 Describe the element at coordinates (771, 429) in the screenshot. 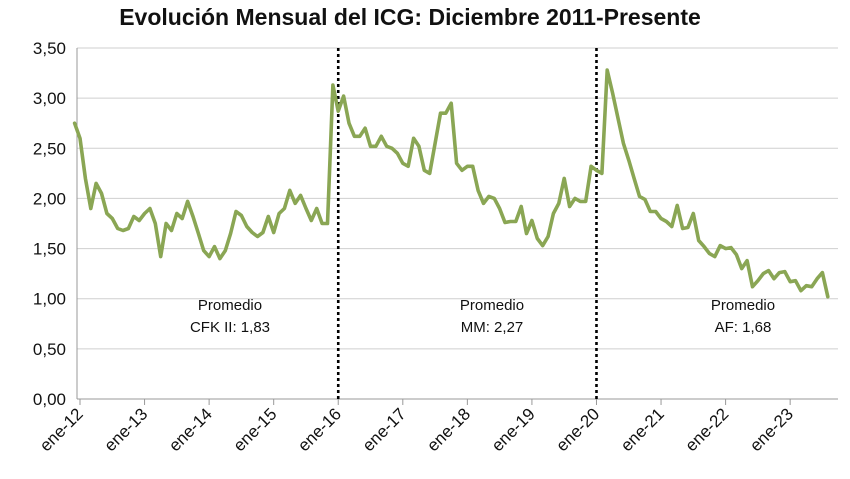

I see `x-tick-label: ene-23` at that location.